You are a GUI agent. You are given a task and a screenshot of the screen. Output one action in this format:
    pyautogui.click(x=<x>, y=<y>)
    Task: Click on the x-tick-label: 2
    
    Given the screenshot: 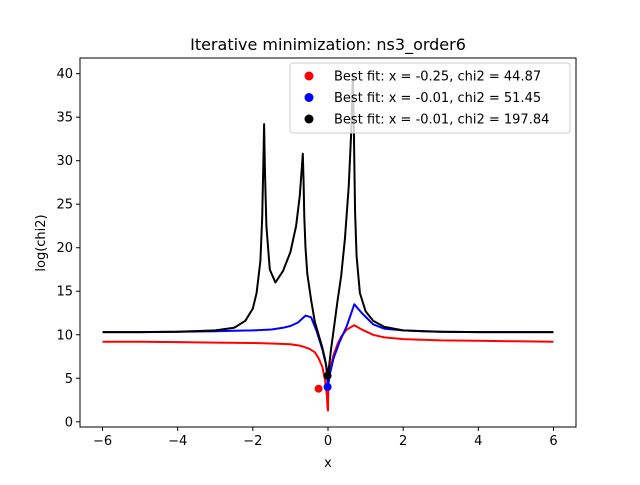 What is the action you would take?
    pyautogui.click(x=403, y=441)
    